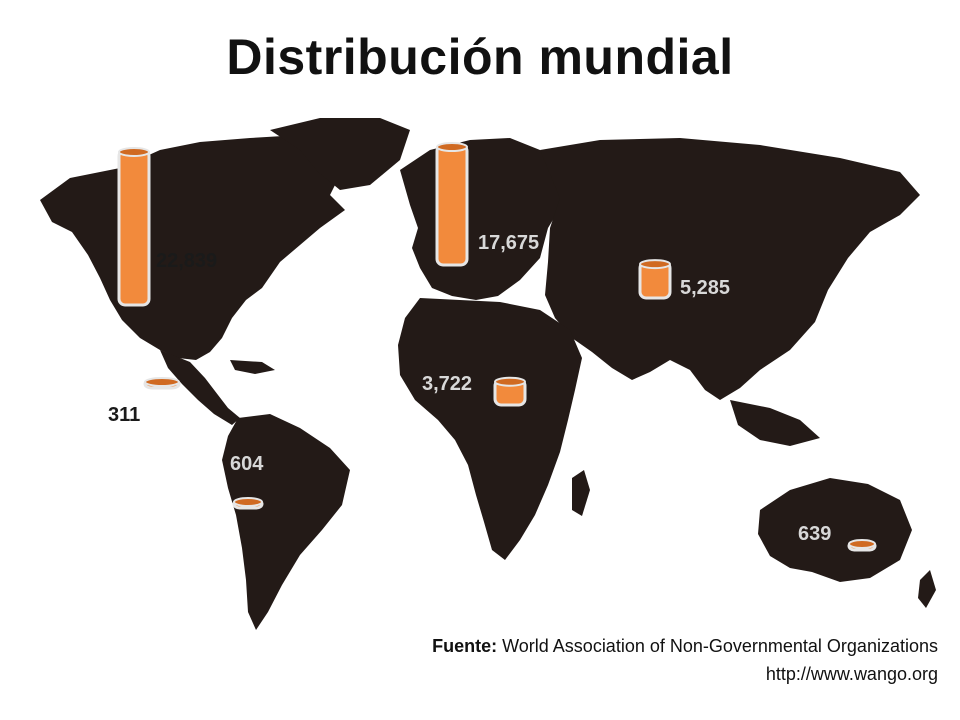  Describe the element at coordinates (252, 367) in the screenshot. I see `caribbean-islands` at that location.